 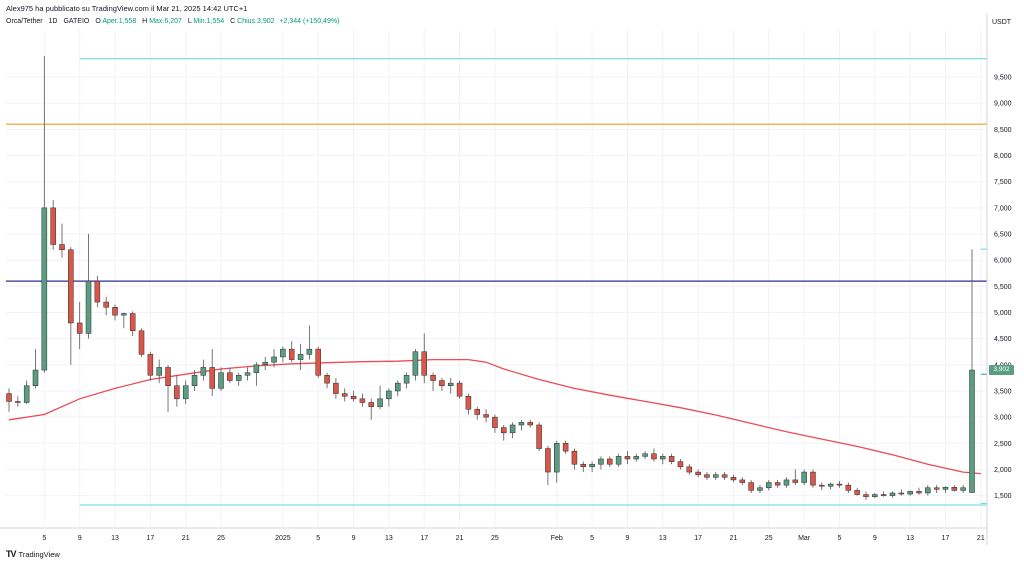 What do you see at coordinates (495, 538) in the screenshot?
I see `x-tick-label: 25` at bounding box center [495, 538].